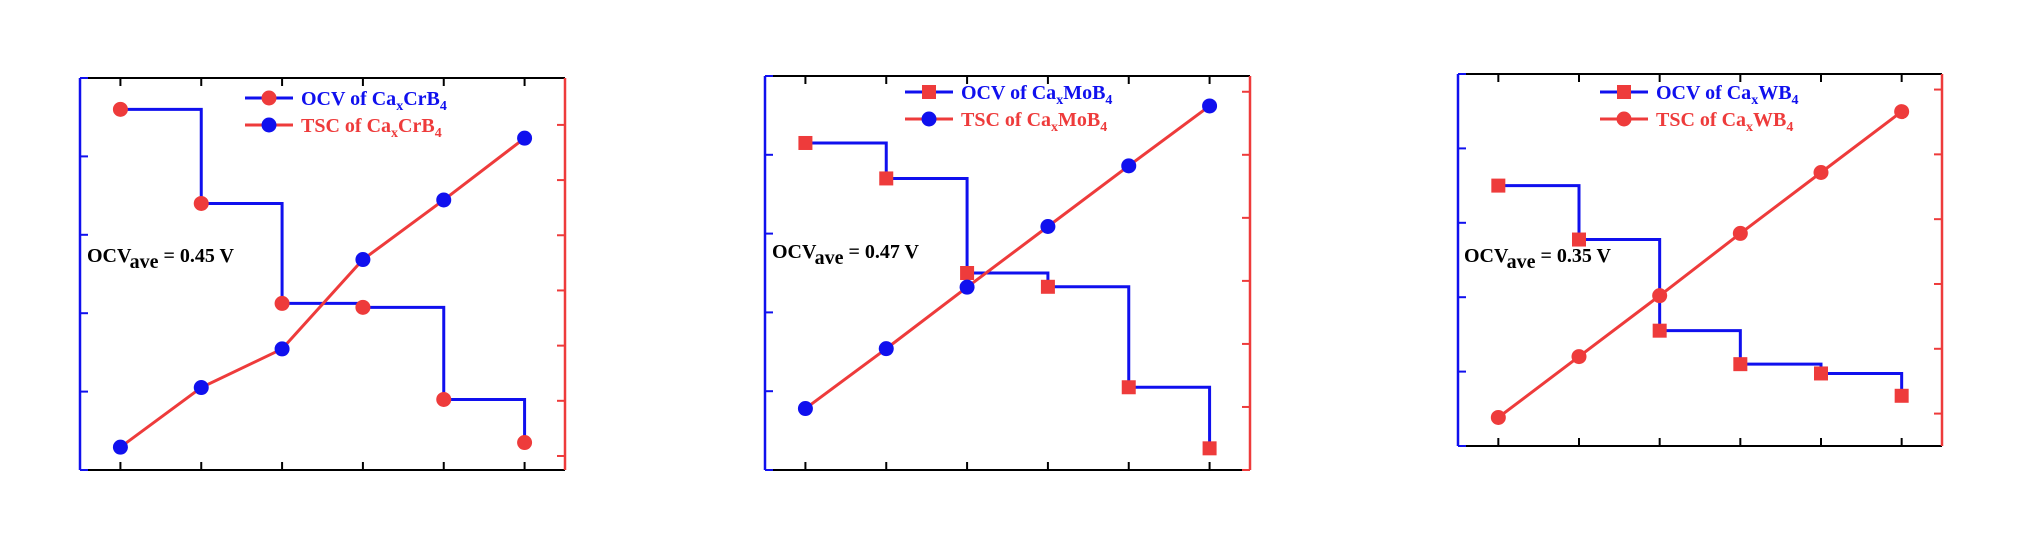 The image size is (2032, 541). What do you see at coordinates (1034, 122) in the screenshot?
I see `legend-label: TSC of CaxMoB4` at bounding box center [1034, 122].